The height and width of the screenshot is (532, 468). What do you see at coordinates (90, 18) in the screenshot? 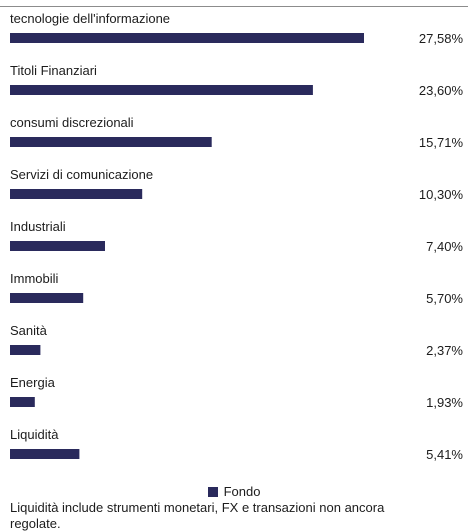
I see `category-label: tecnologie dell'informazione` at bounding box center [90, 18].